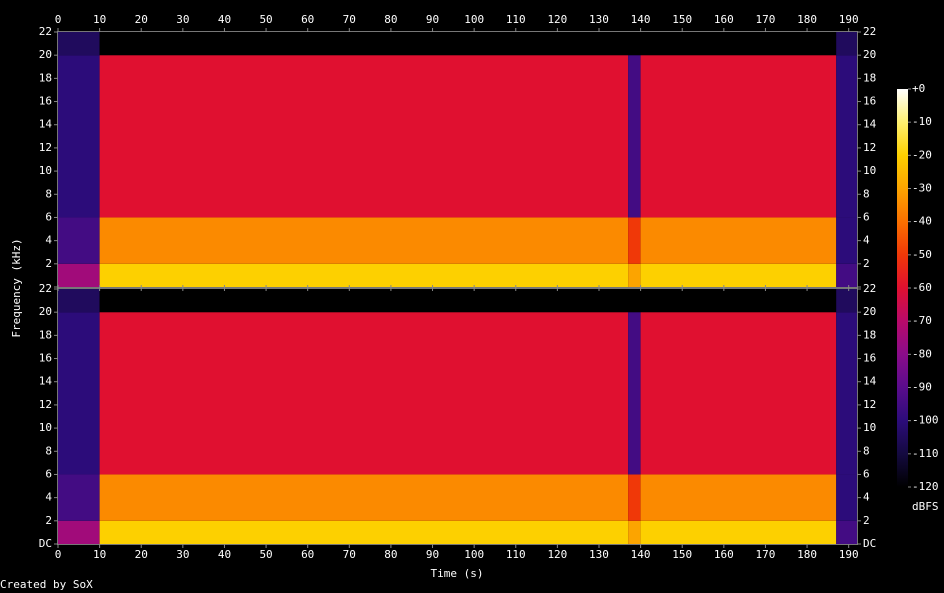  I want to click on colorbar-tick-label: +0, so click(918, 88).